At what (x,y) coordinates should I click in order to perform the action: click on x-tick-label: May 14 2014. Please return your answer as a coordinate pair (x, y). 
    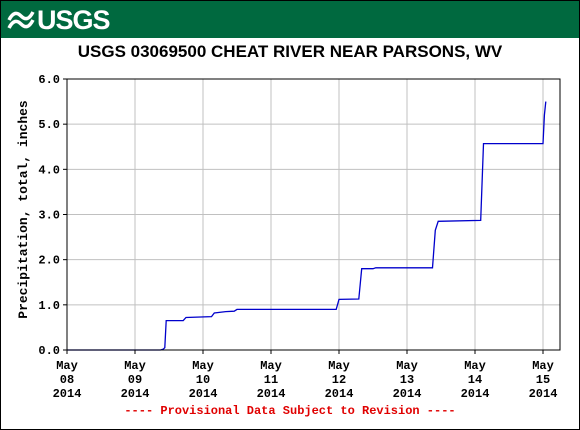
    Looking at the image, I should click on (475, 380).